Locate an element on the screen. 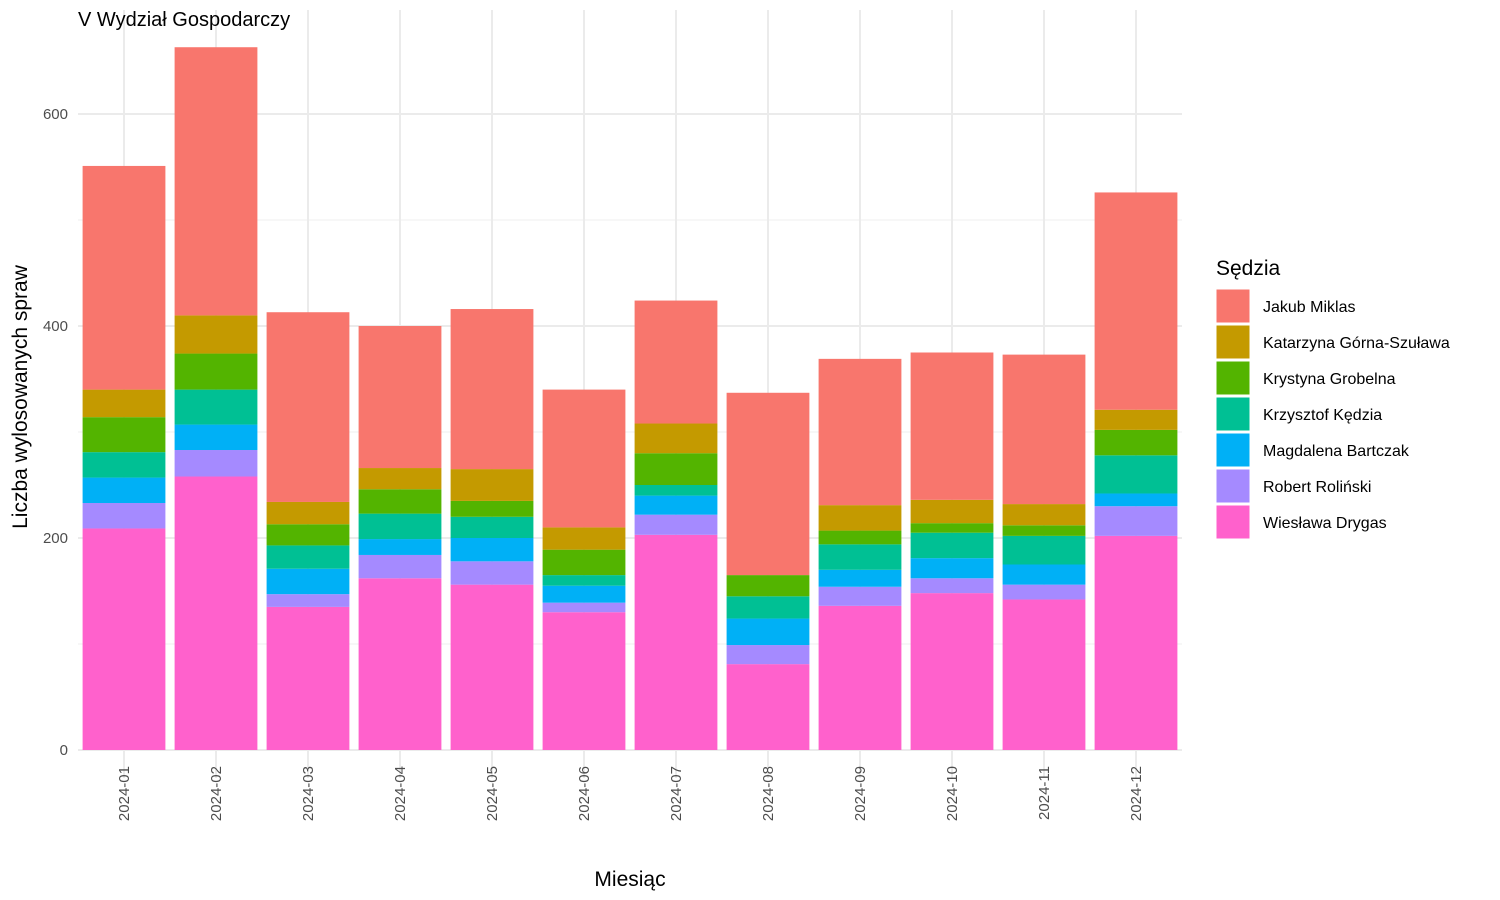 The height and width of the screenshot is (900, 1500). y-tick-label: 400 is located at coordinates (55, 326).